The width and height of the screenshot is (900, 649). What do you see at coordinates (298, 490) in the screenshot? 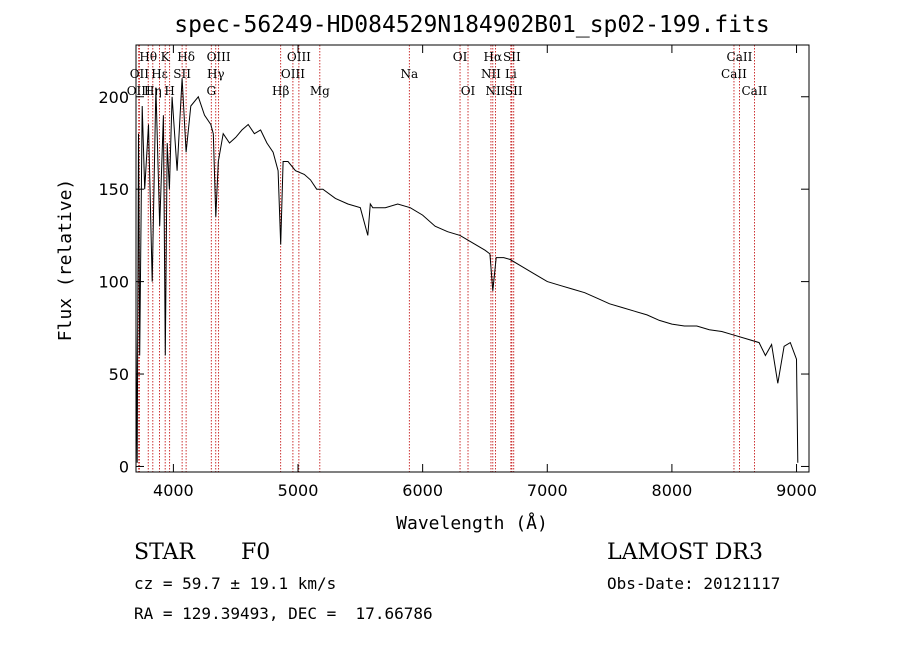
I see `x-tick-label: 5000` at bounding box center [298, 490].